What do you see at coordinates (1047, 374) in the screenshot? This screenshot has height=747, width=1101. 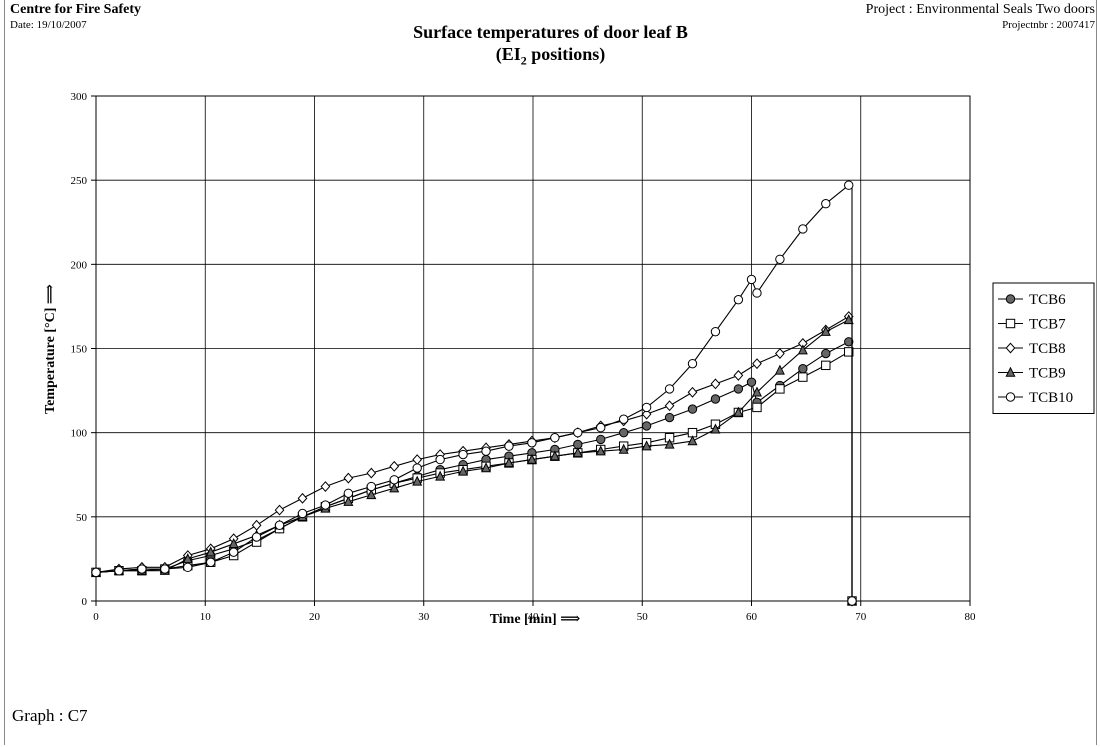 I see `legend-label: TCB9` at bounding box center [1047, 374].